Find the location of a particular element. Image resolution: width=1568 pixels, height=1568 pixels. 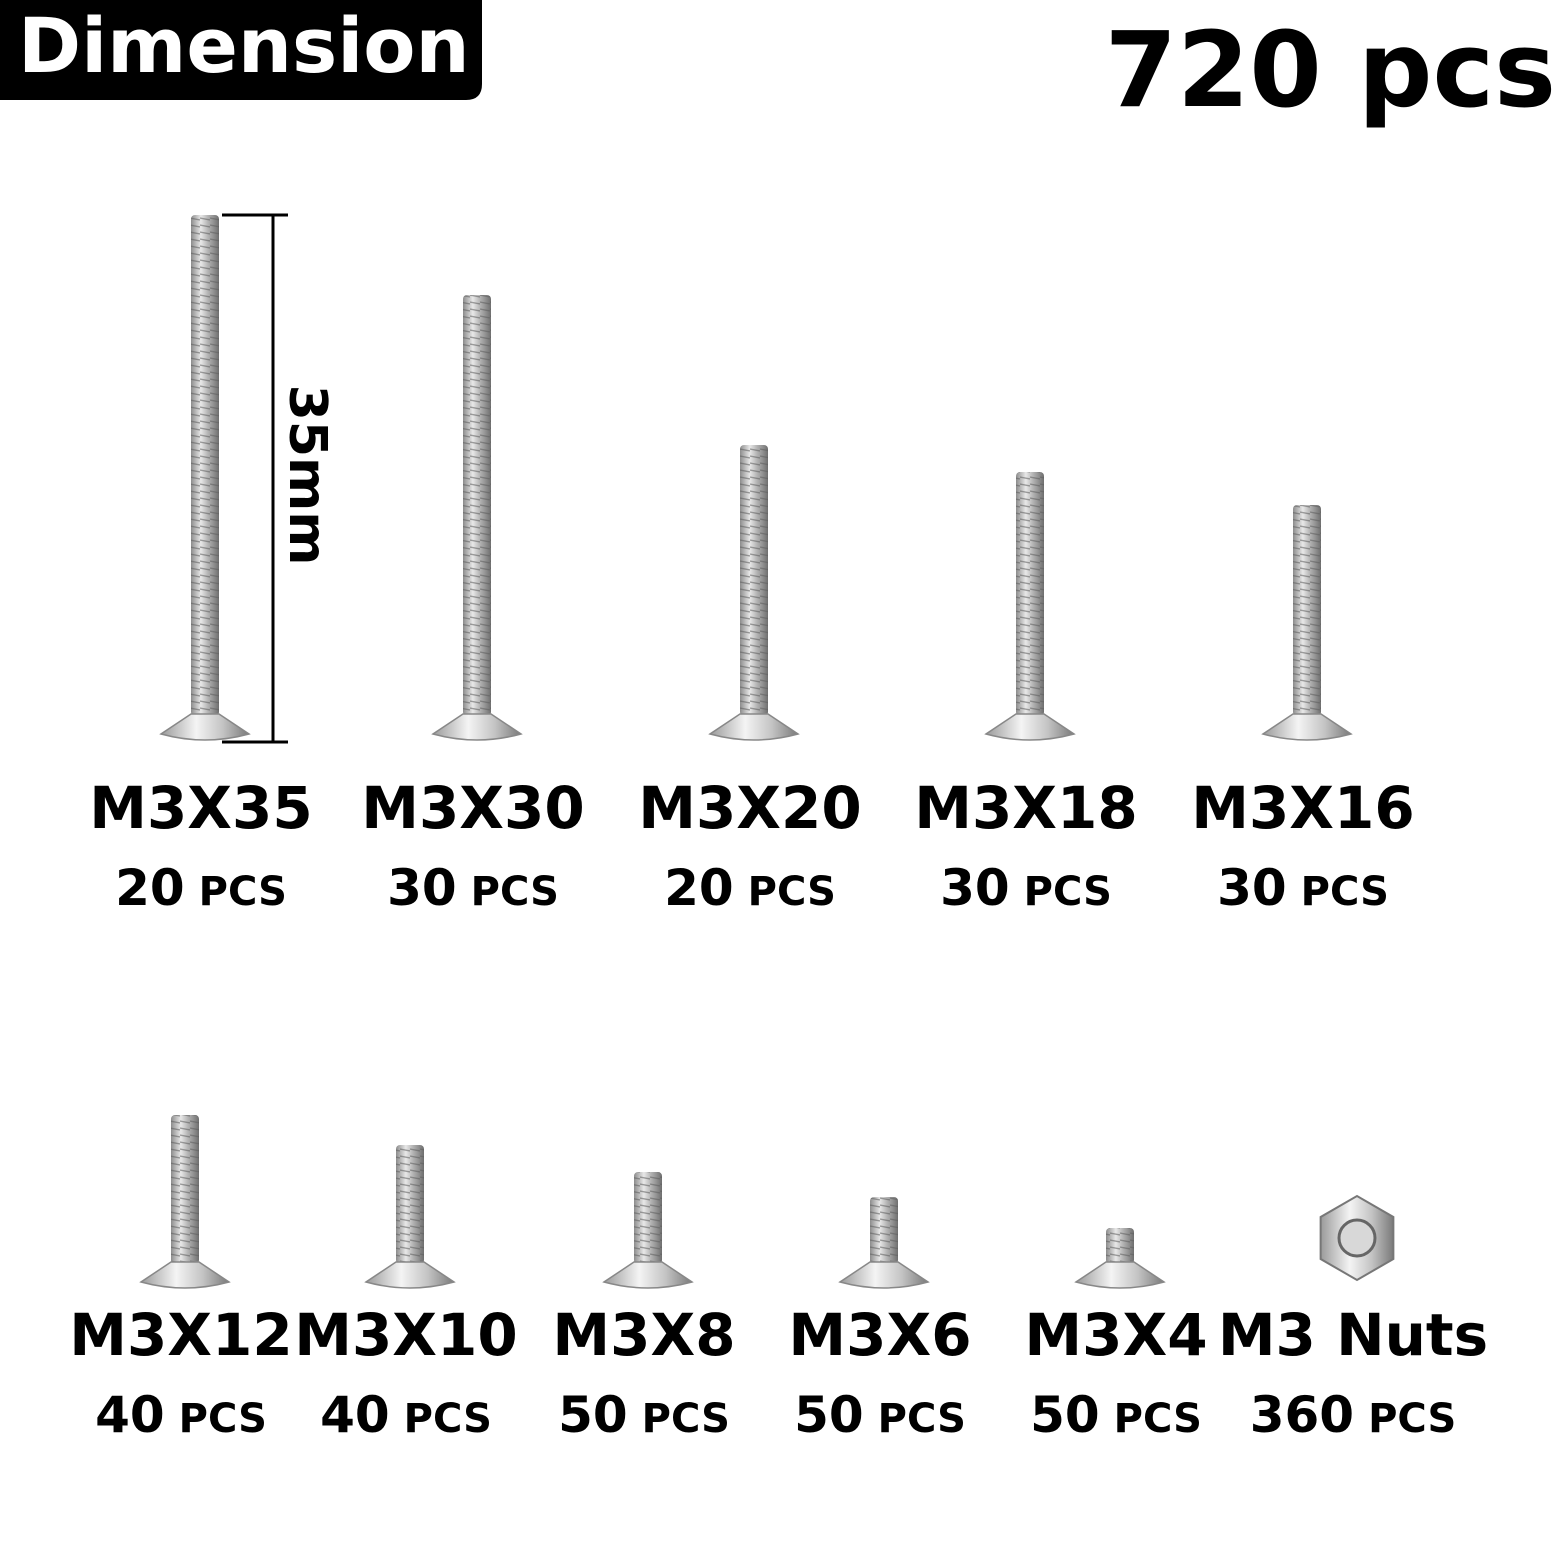

item-name: M3X4 is located at coordinates (1115, 1335).